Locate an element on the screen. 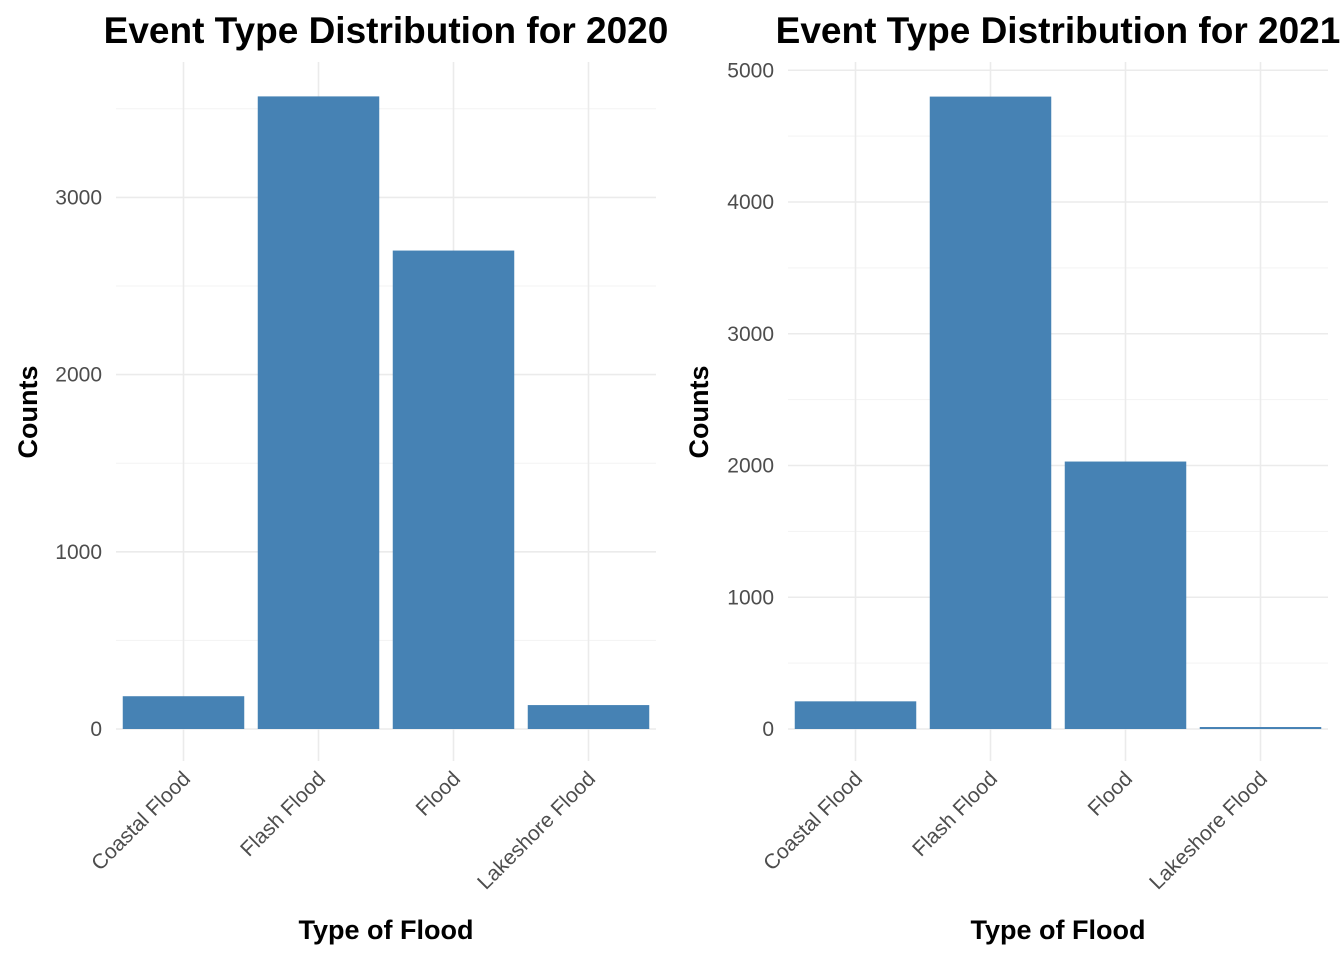  chart-title: Event Type Distribution for 2021 is located at coordinates (1058, 30).